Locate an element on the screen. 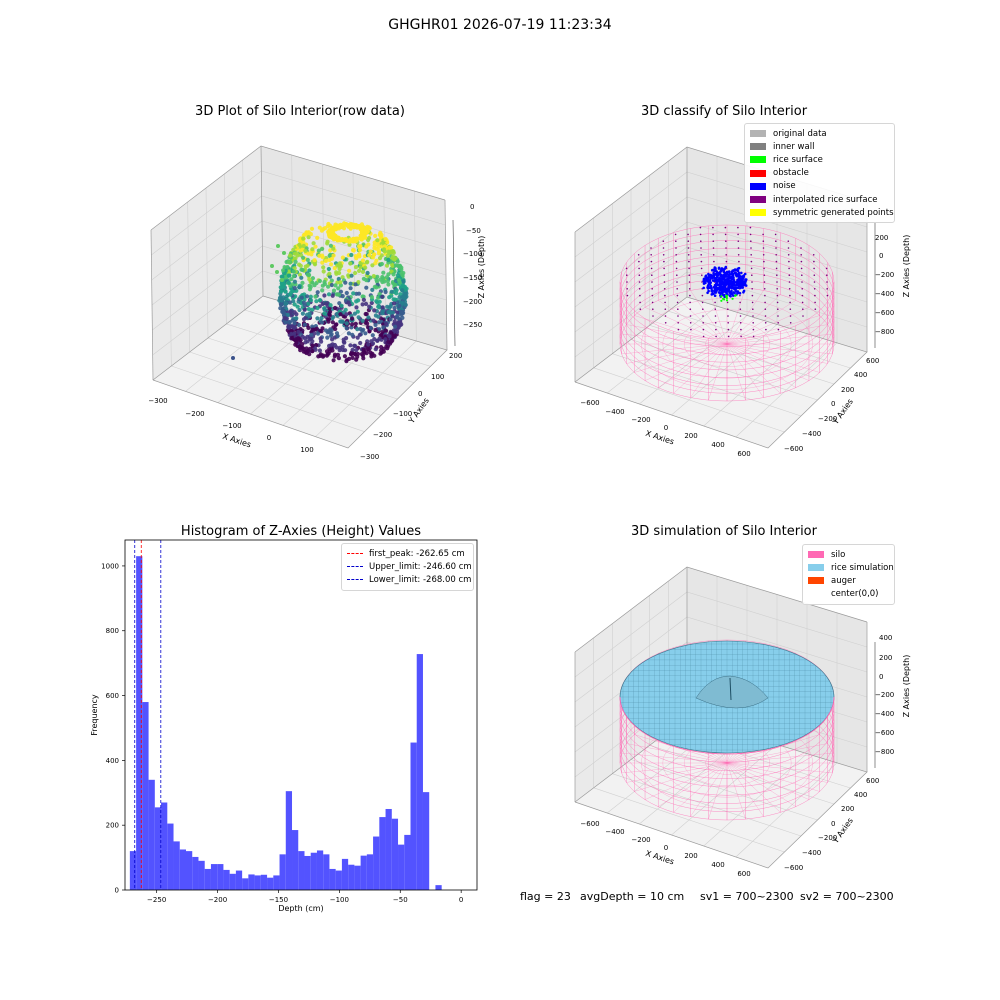 This screenshot has height=1000, width=1000. p4-z-tick: −400 is located at coordinates (884, 714).